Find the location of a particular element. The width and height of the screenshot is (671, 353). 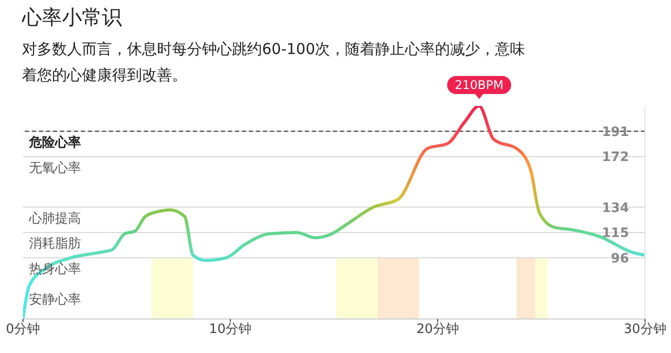

annotation: 心肺提高 is located at coordinates (54, 218).